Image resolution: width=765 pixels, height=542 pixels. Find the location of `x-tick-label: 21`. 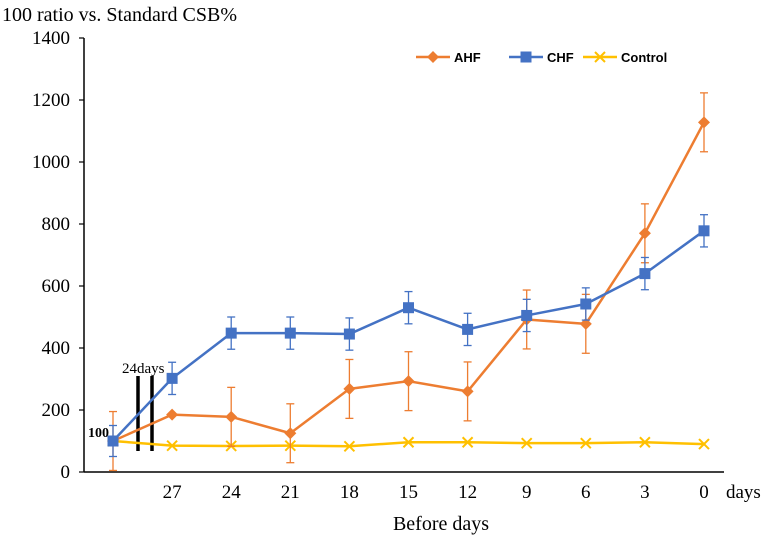

x-tick-label: 21 is located at coordinates (290, 492).